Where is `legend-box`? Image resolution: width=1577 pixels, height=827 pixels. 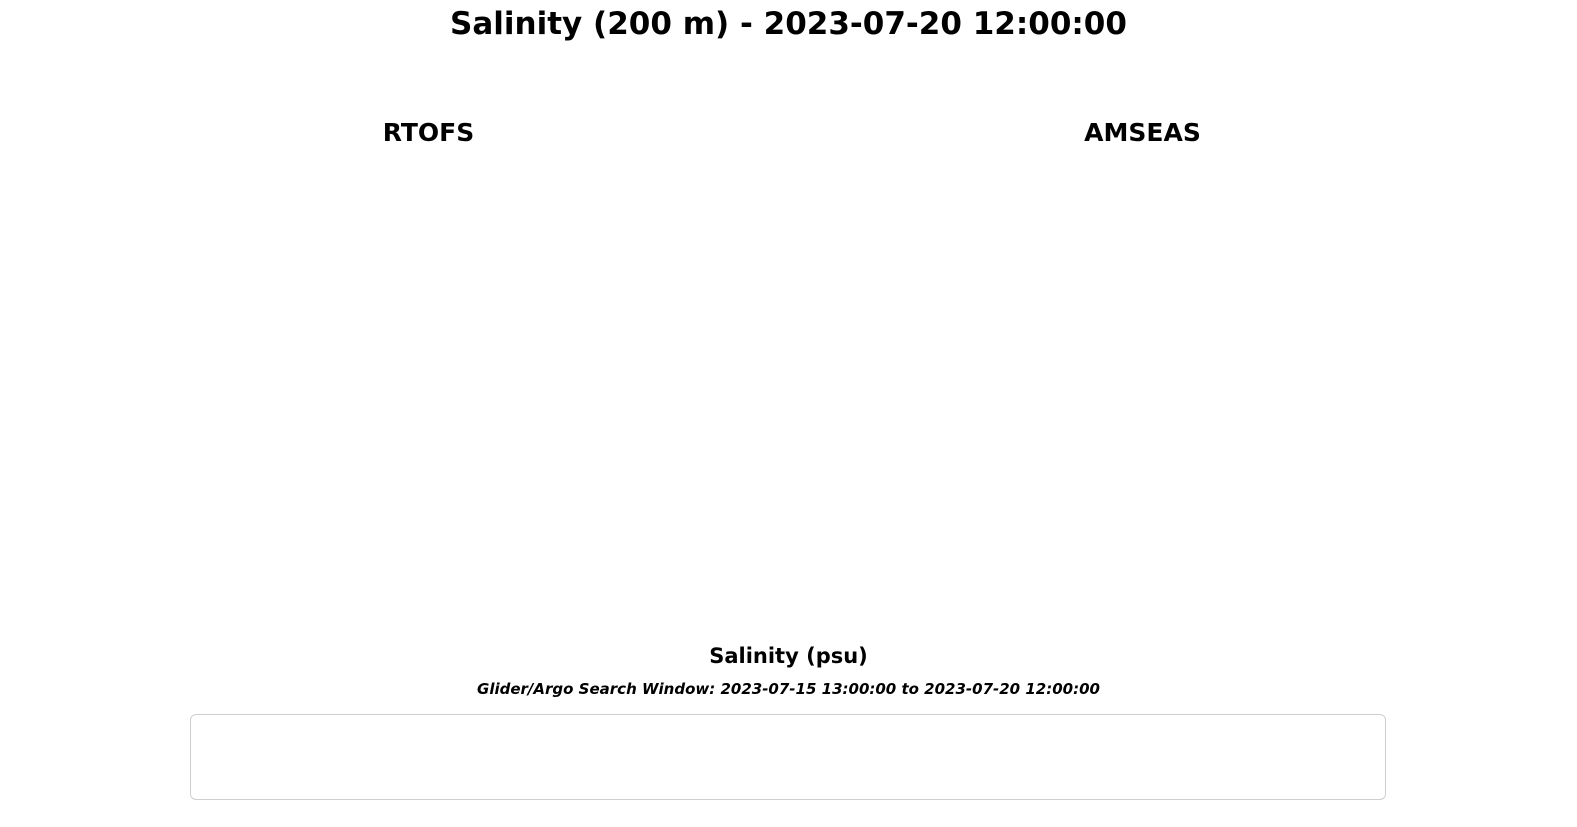
legend-box is located at coordinates (788, 757).